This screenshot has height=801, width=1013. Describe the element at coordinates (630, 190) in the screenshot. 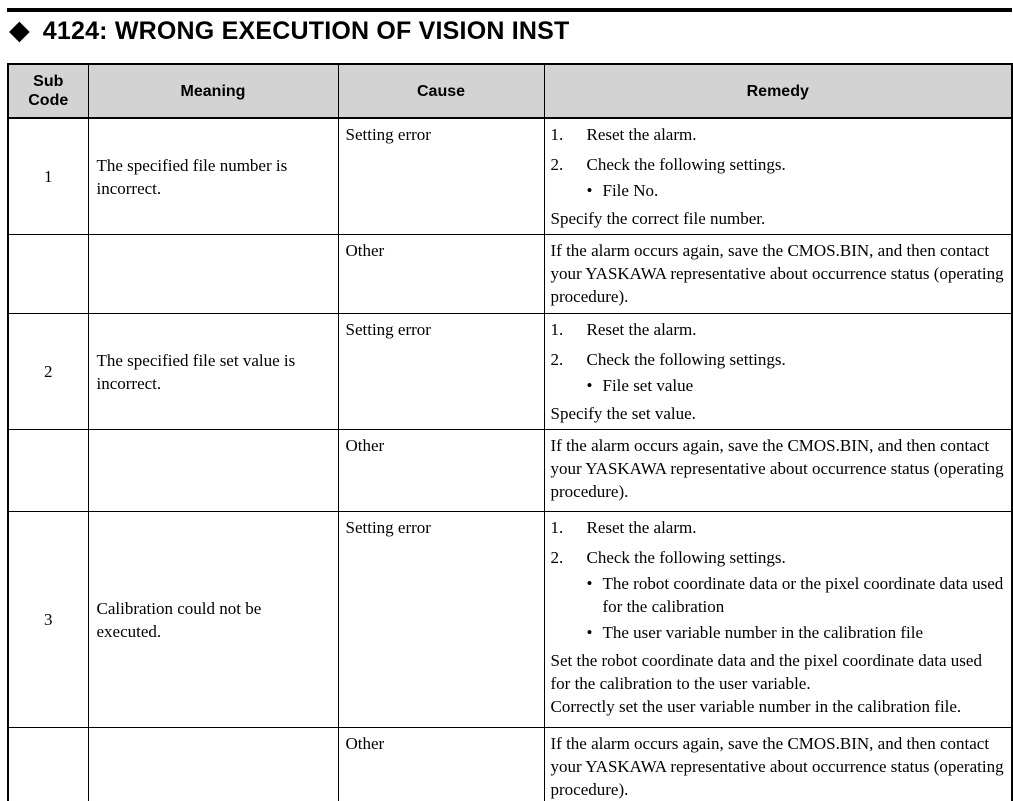

I see `remedy-text: File No.` at that location.